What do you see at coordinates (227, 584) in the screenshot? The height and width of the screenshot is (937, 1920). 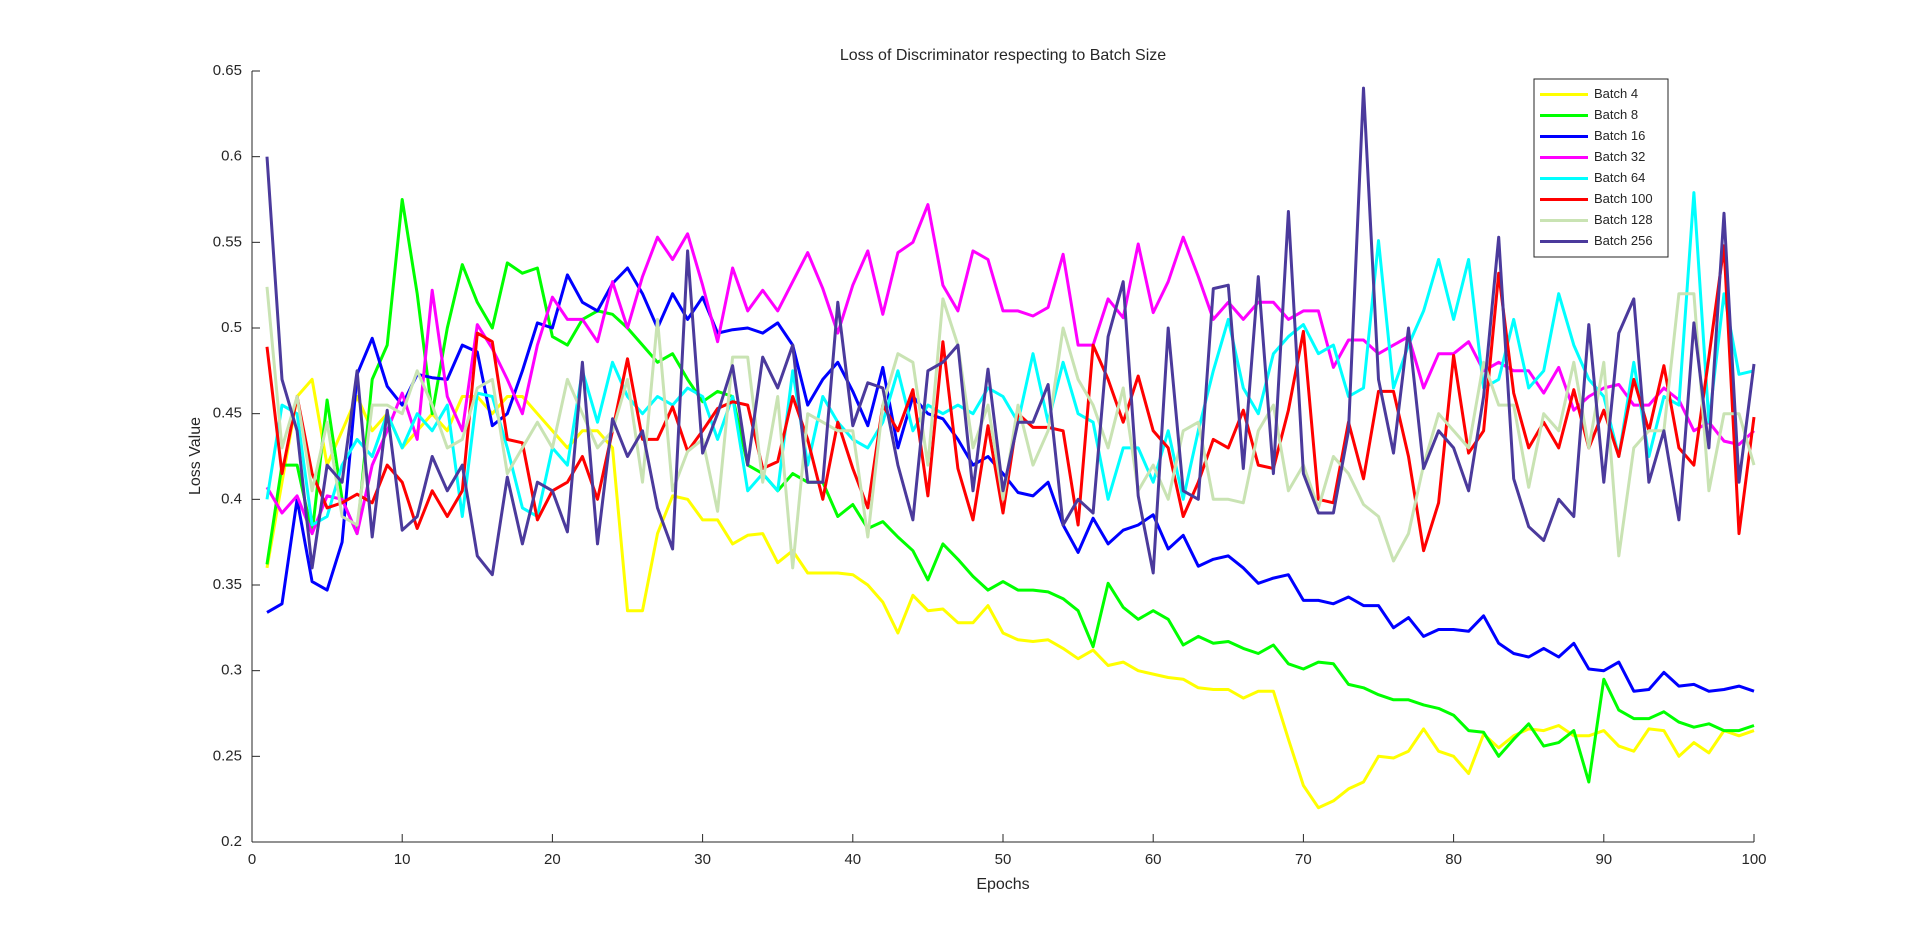 I see `y-tick-label: 0.35` at bounding box center [227, 584].